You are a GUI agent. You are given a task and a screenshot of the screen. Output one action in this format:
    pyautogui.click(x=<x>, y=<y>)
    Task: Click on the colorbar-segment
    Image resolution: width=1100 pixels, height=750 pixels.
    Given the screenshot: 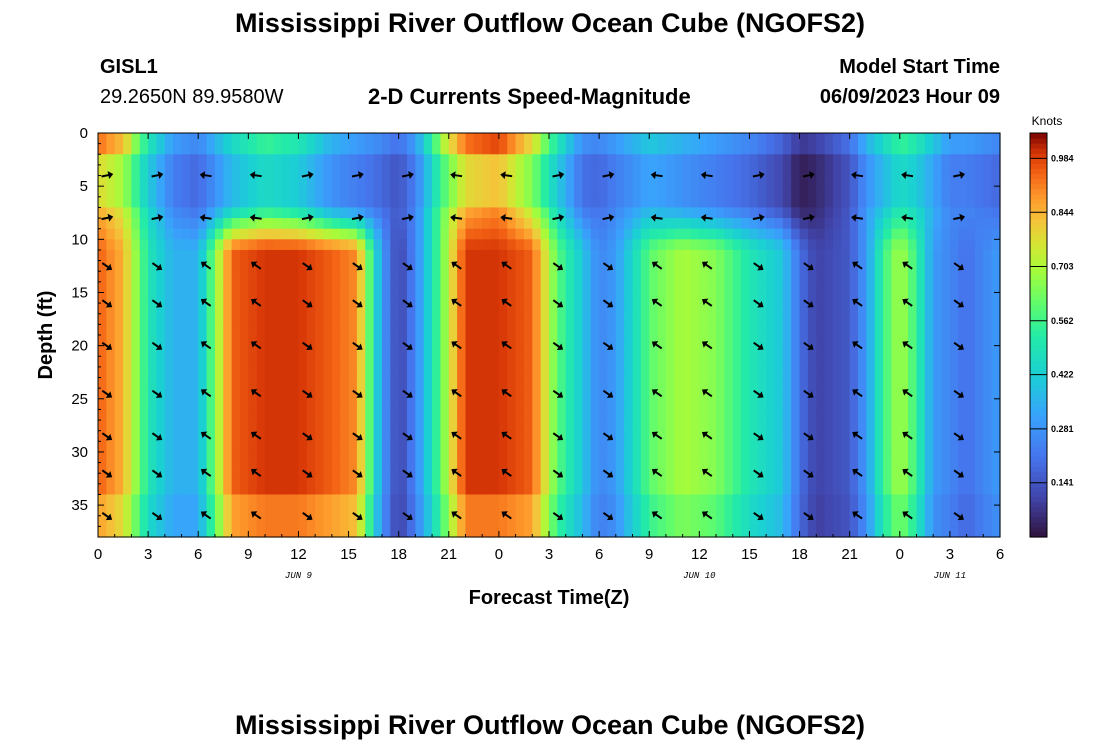 What is the action you would take?
    pyautogui.click(x=1038, y=393)
    